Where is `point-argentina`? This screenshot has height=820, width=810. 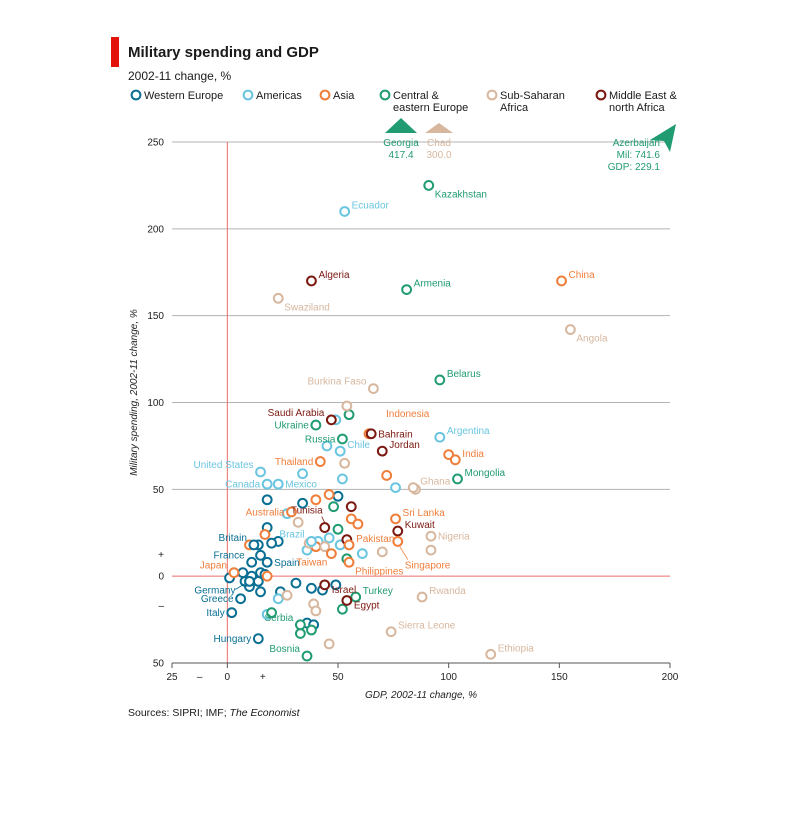 point-argentina is located at coordinates (440, 437).